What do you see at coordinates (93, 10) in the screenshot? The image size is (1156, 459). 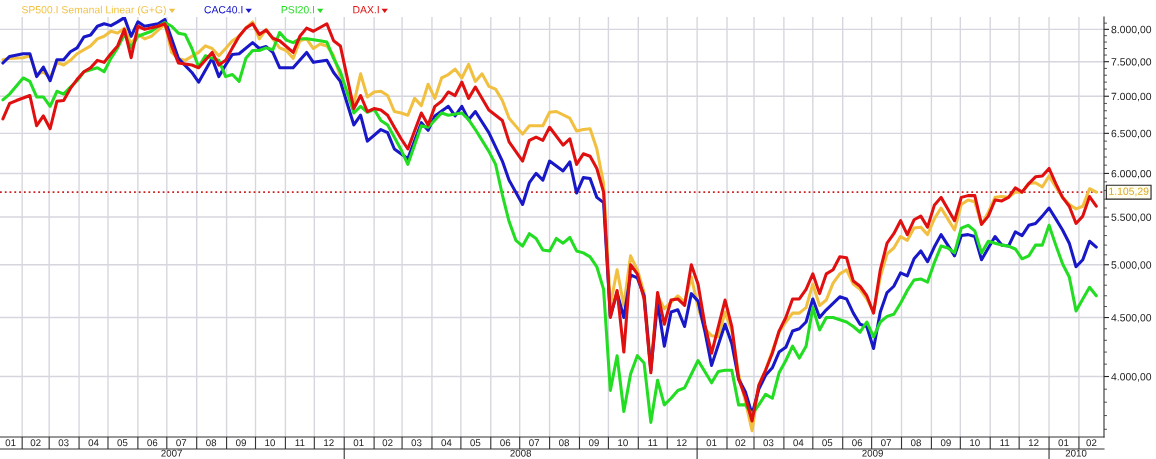 I see `legend-label: SP500.I Semanal Linear (G+G)` at bounding box center [93, 10].